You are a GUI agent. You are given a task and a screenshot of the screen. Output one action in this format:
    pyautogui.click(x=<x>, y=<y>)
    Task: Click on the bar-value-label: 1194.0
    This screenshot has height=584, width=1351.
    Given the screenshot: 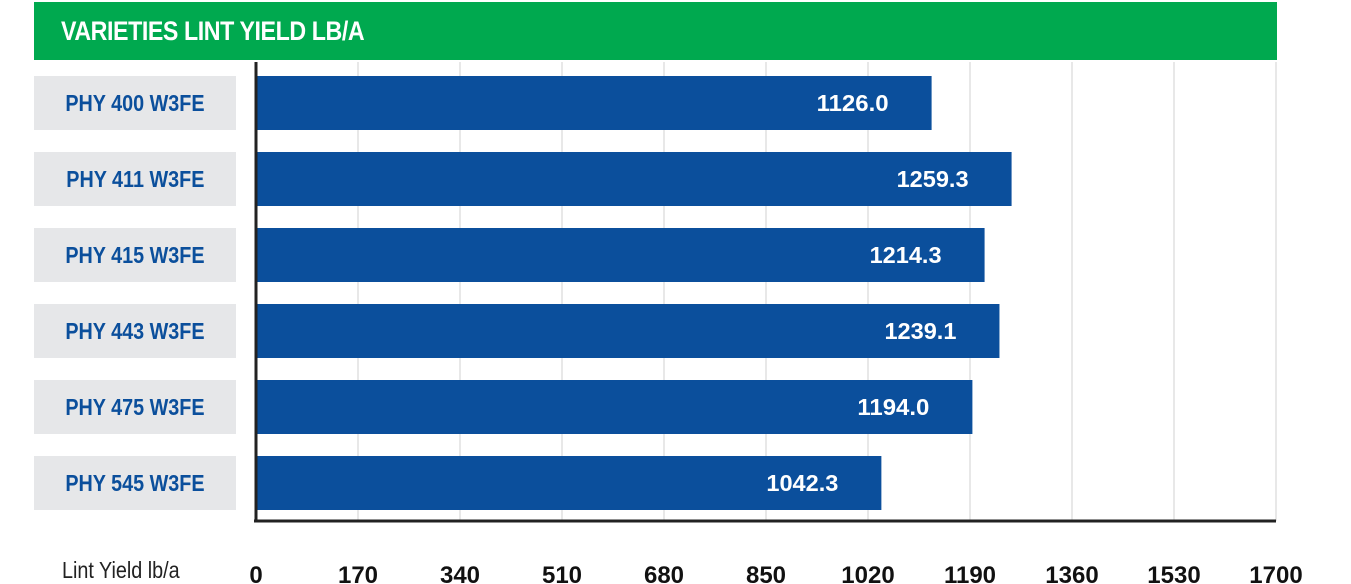 What is the action you would take?
    pyautogui.click(x=893, y=407)
    